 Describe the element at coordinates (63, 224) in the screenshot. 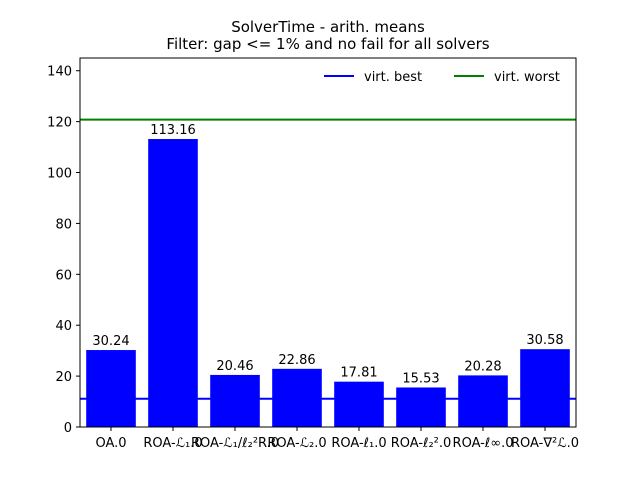

I see `y-tick-label: 80` at that location.